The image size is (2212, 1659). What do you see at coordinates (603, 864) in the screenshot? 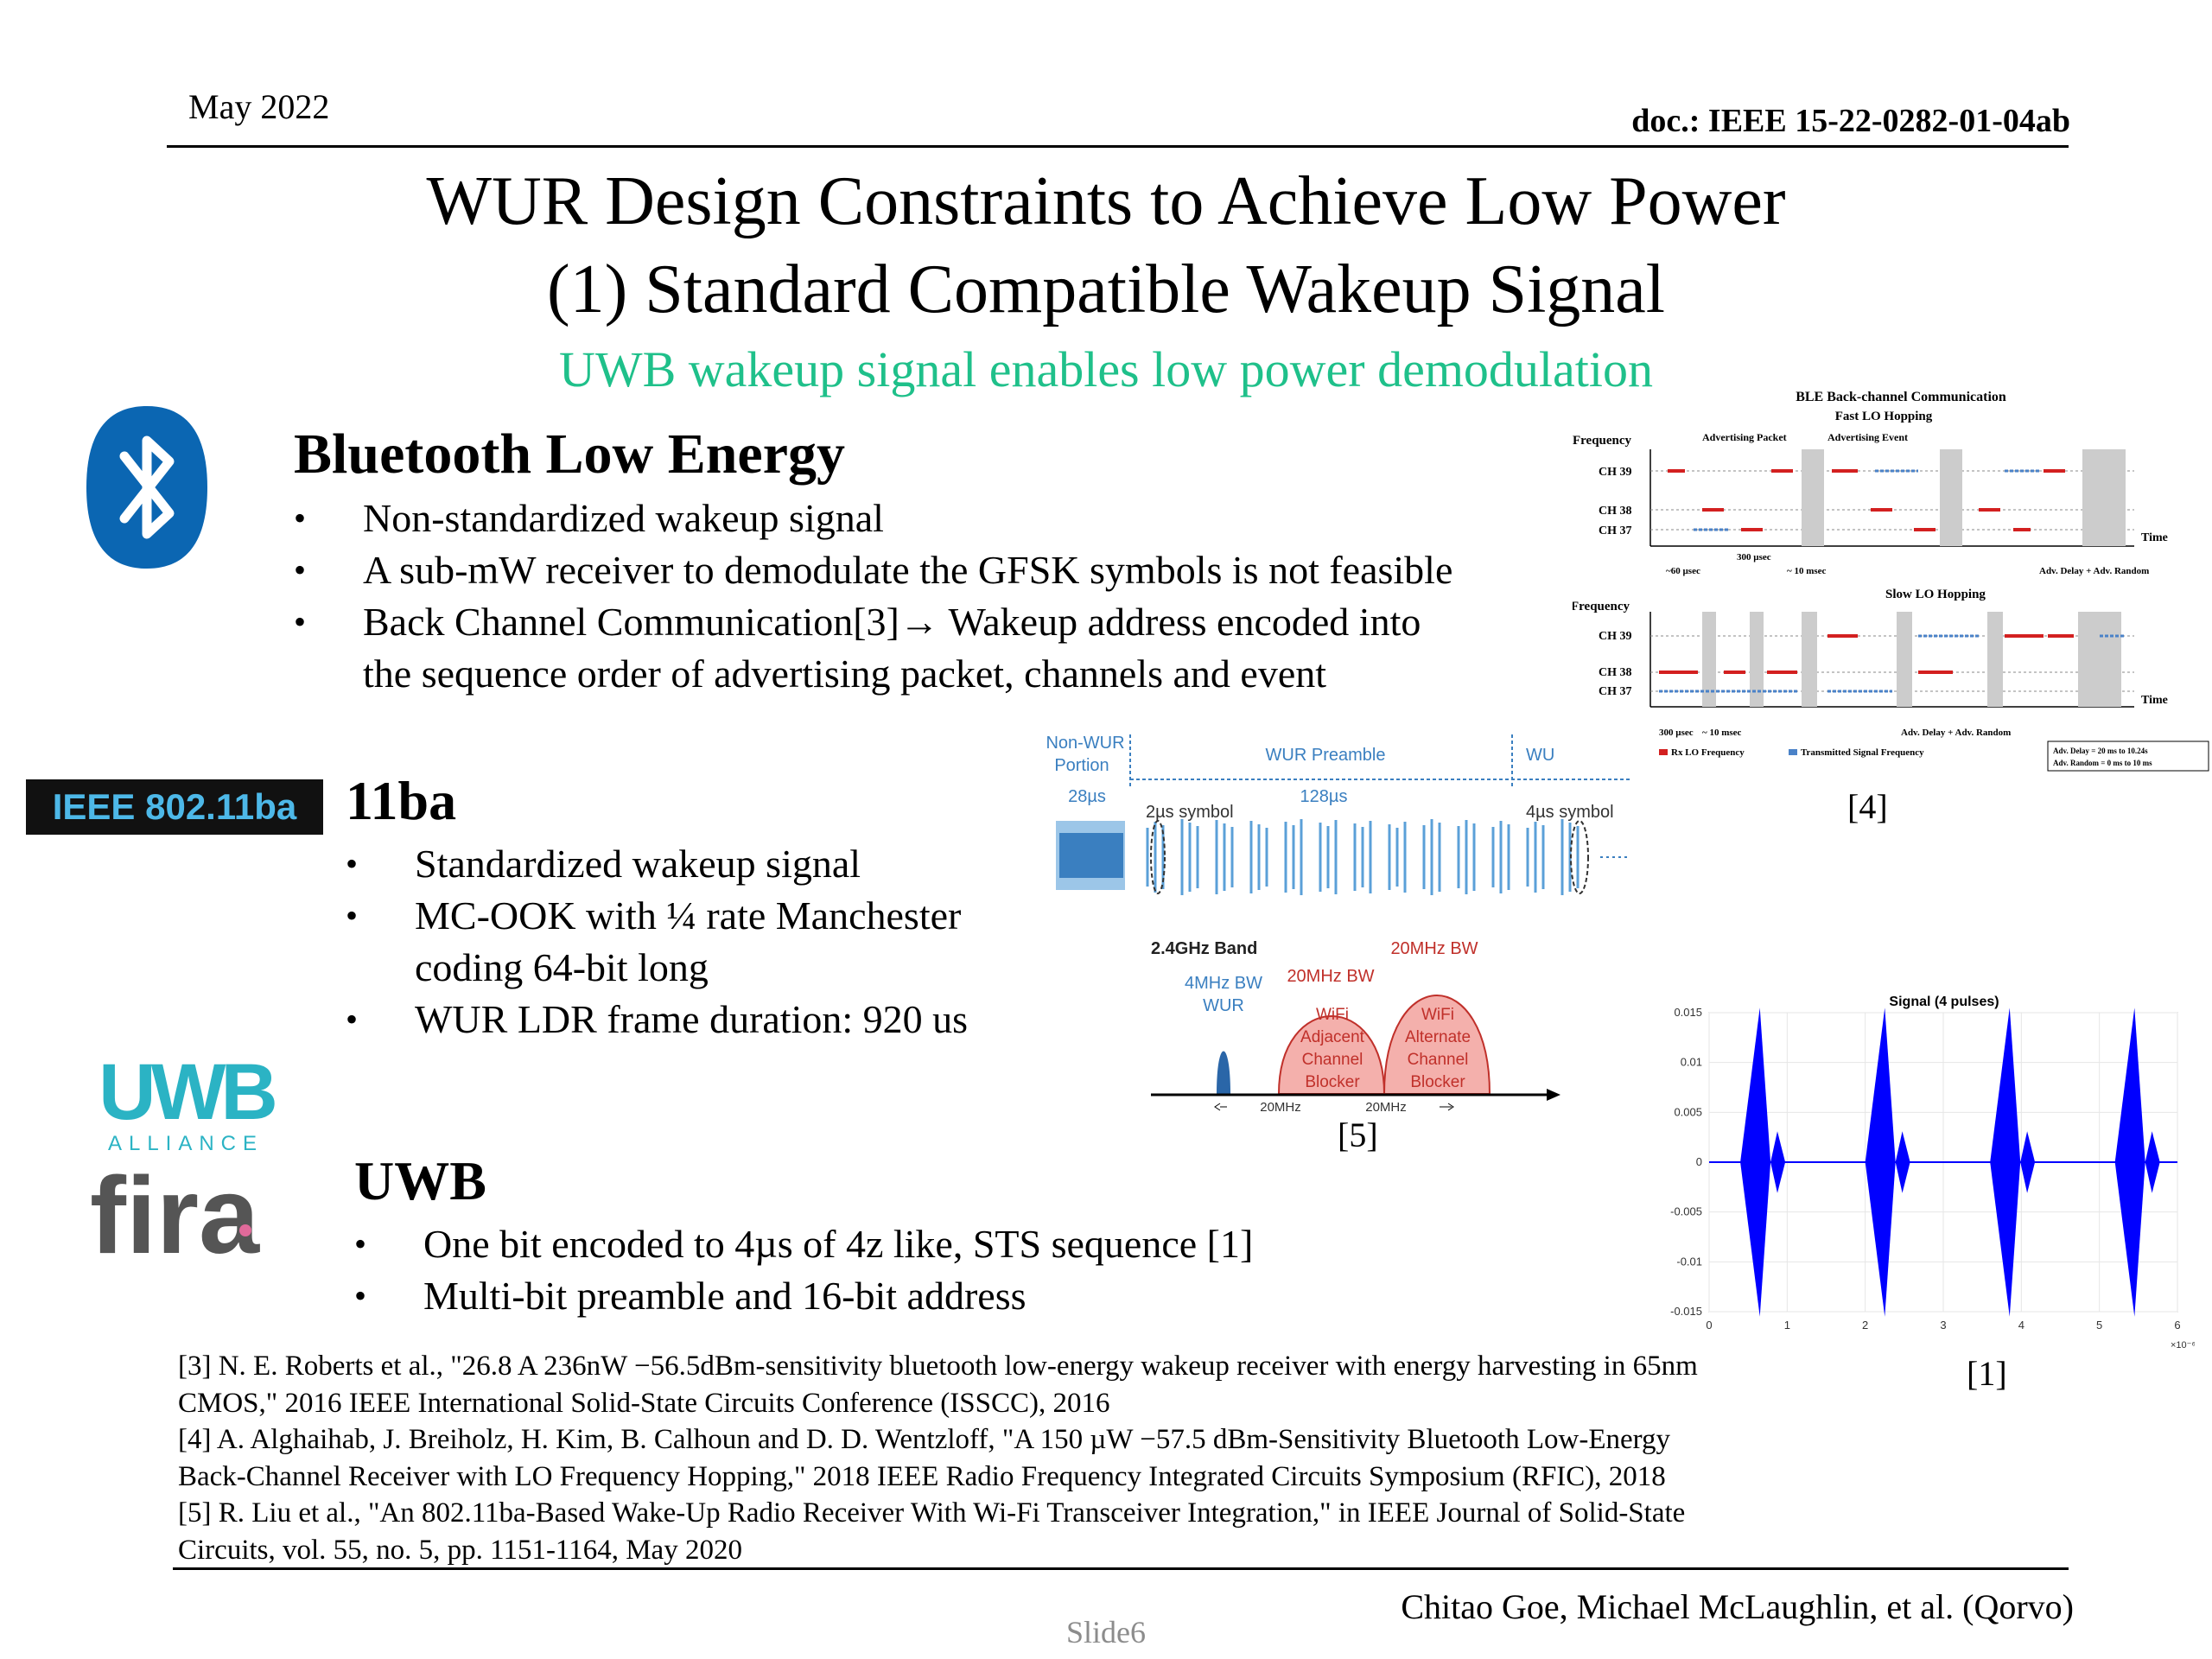
I see `list-item: • Standardized wakeup signal` at bounding box center [603, 864].